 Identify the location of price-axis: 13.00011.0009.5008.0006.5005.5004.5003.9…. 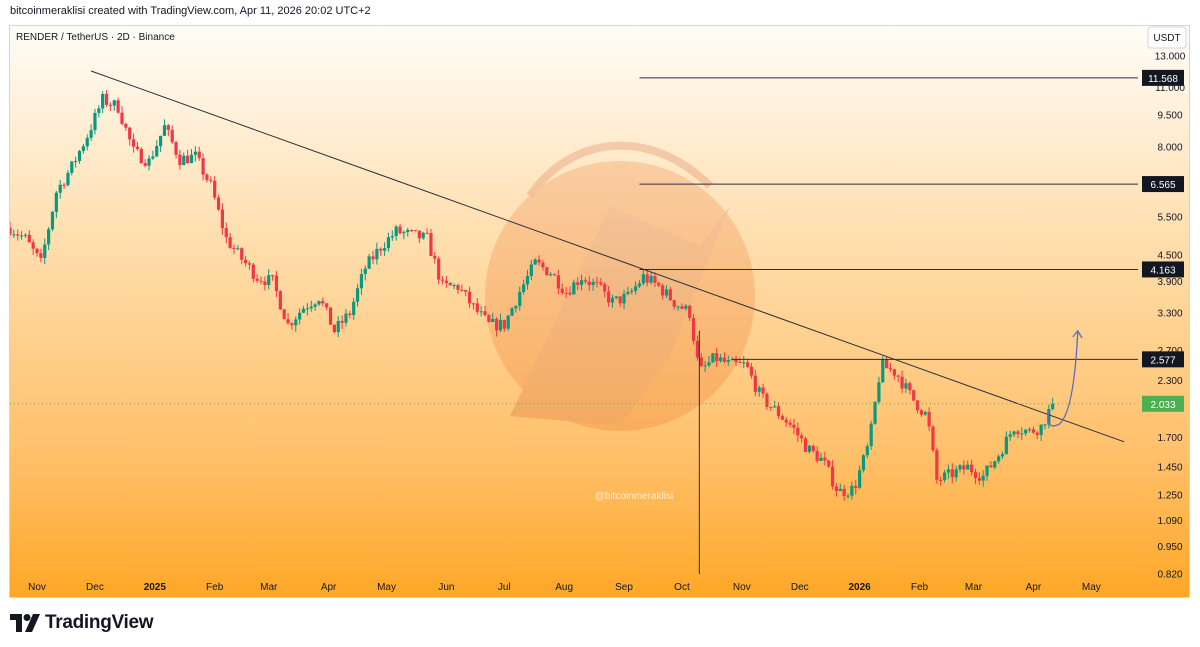
(1164, 316).